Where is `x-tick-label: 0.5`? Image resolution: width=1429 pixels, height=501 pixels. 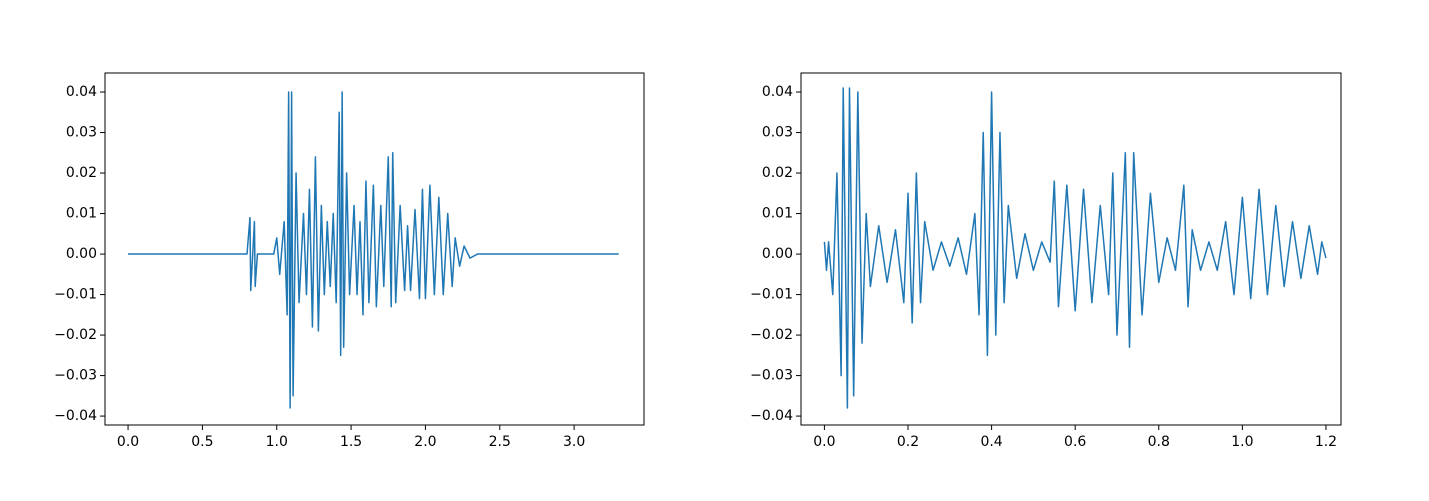 x-tick-label: 0.5 is located at coordinates (202, 442).